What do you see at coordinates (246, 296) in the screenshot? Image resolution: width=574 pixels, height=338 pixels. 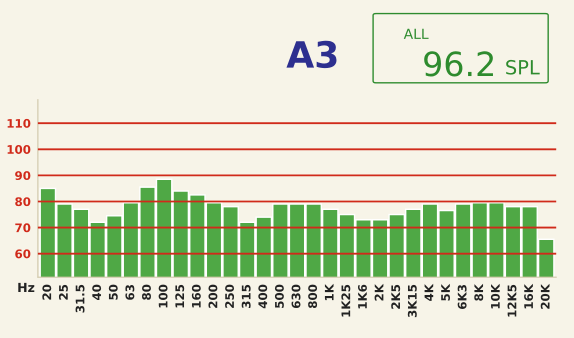 I see `x-tick-label: 315` at bounding box center [246, 296].